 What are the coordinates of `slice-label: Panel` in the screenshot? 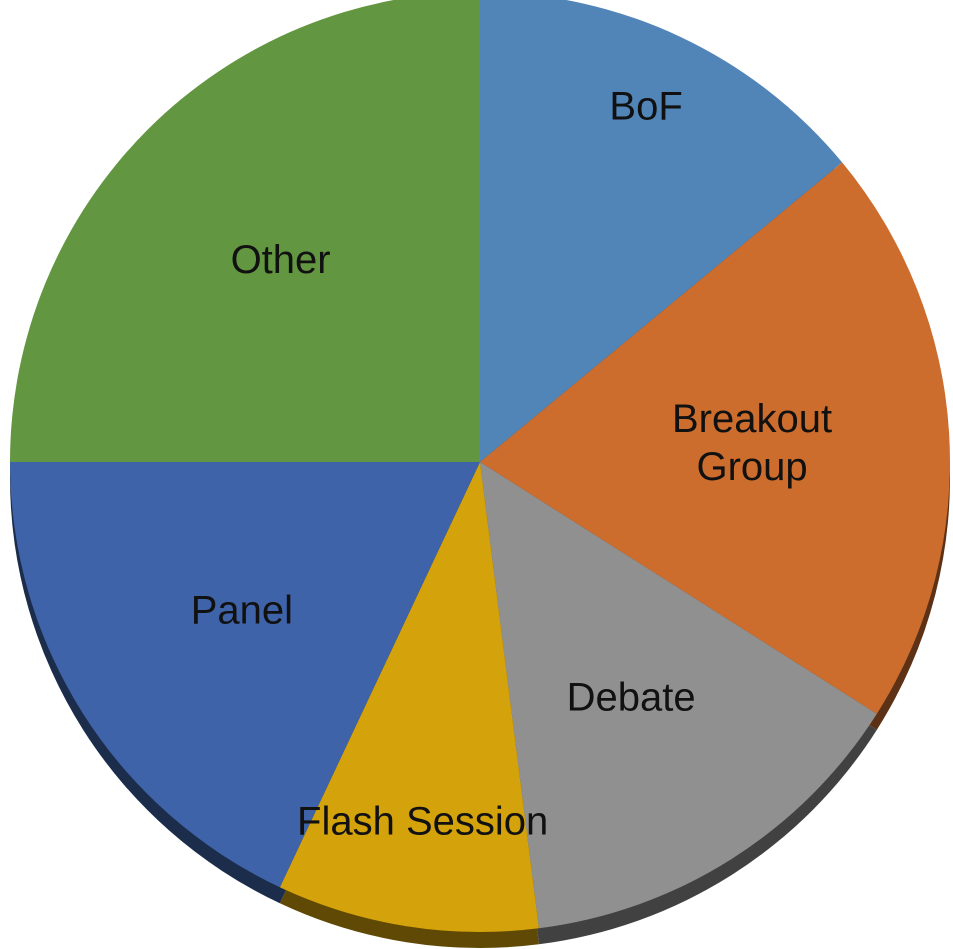 It's located at (242, 611).